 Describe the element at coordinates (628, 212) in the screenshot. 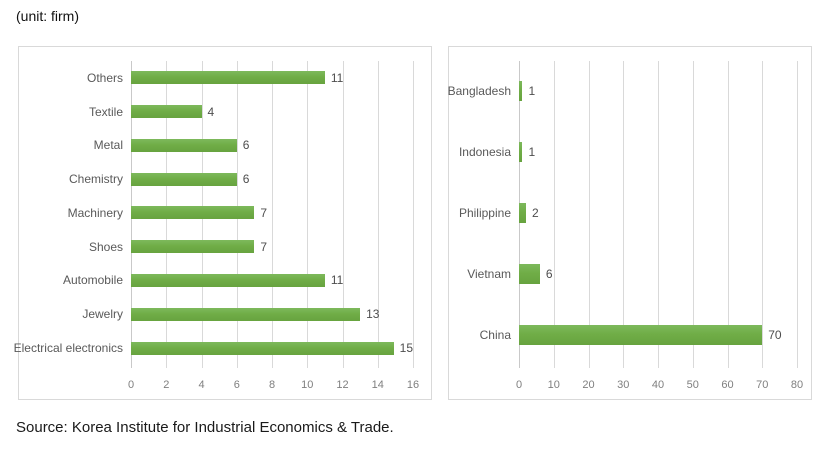

I see `bar-row: Philippine 2` at that location.